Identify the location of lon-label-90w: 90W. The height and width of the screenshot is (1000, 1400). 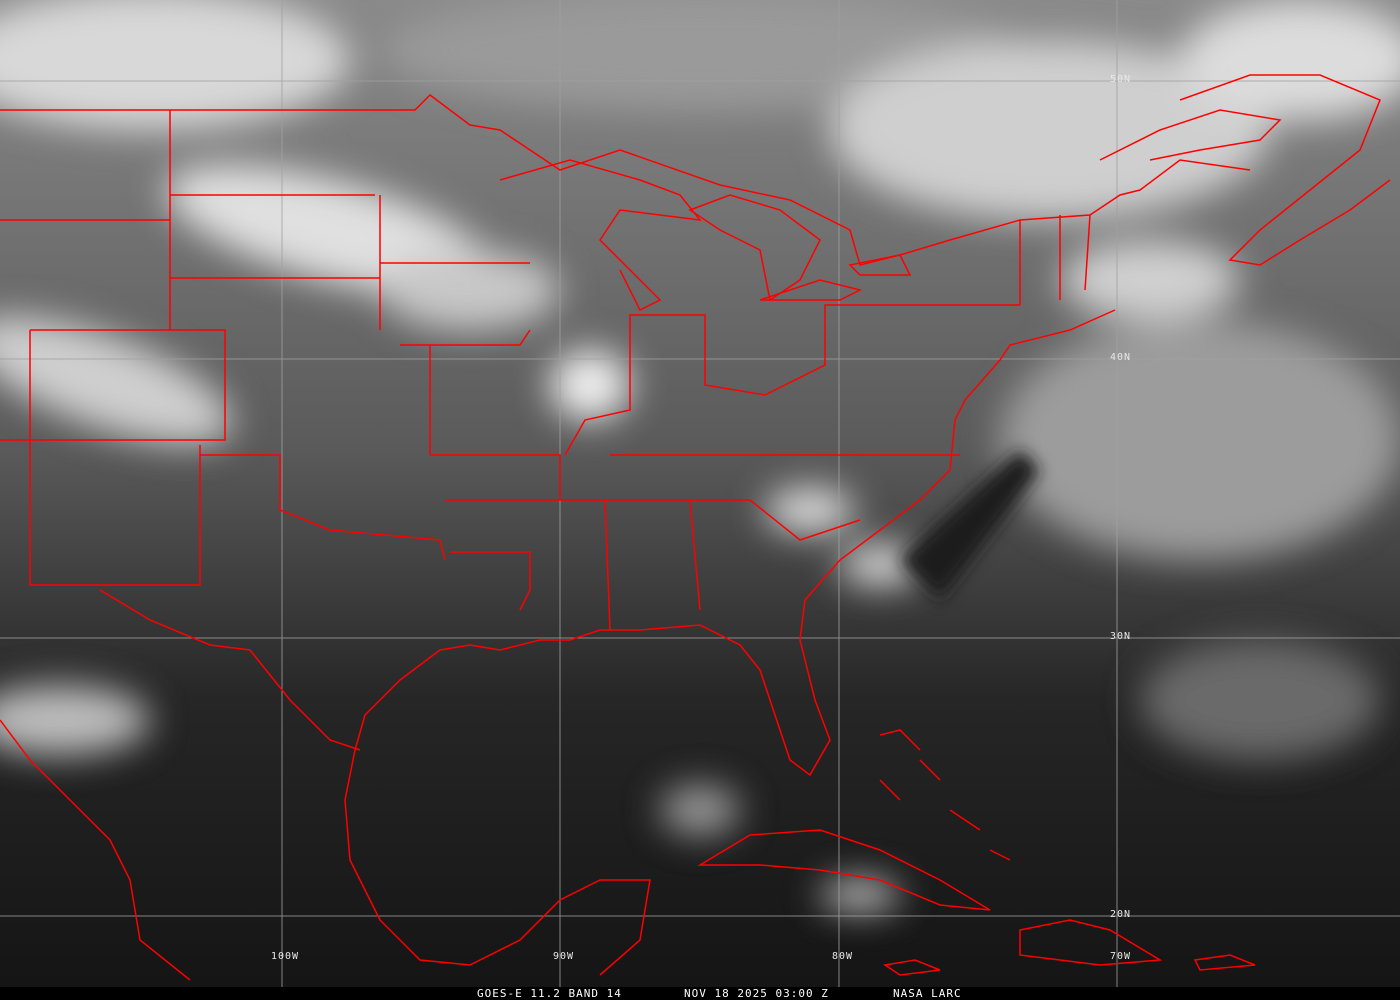
(564, 956).